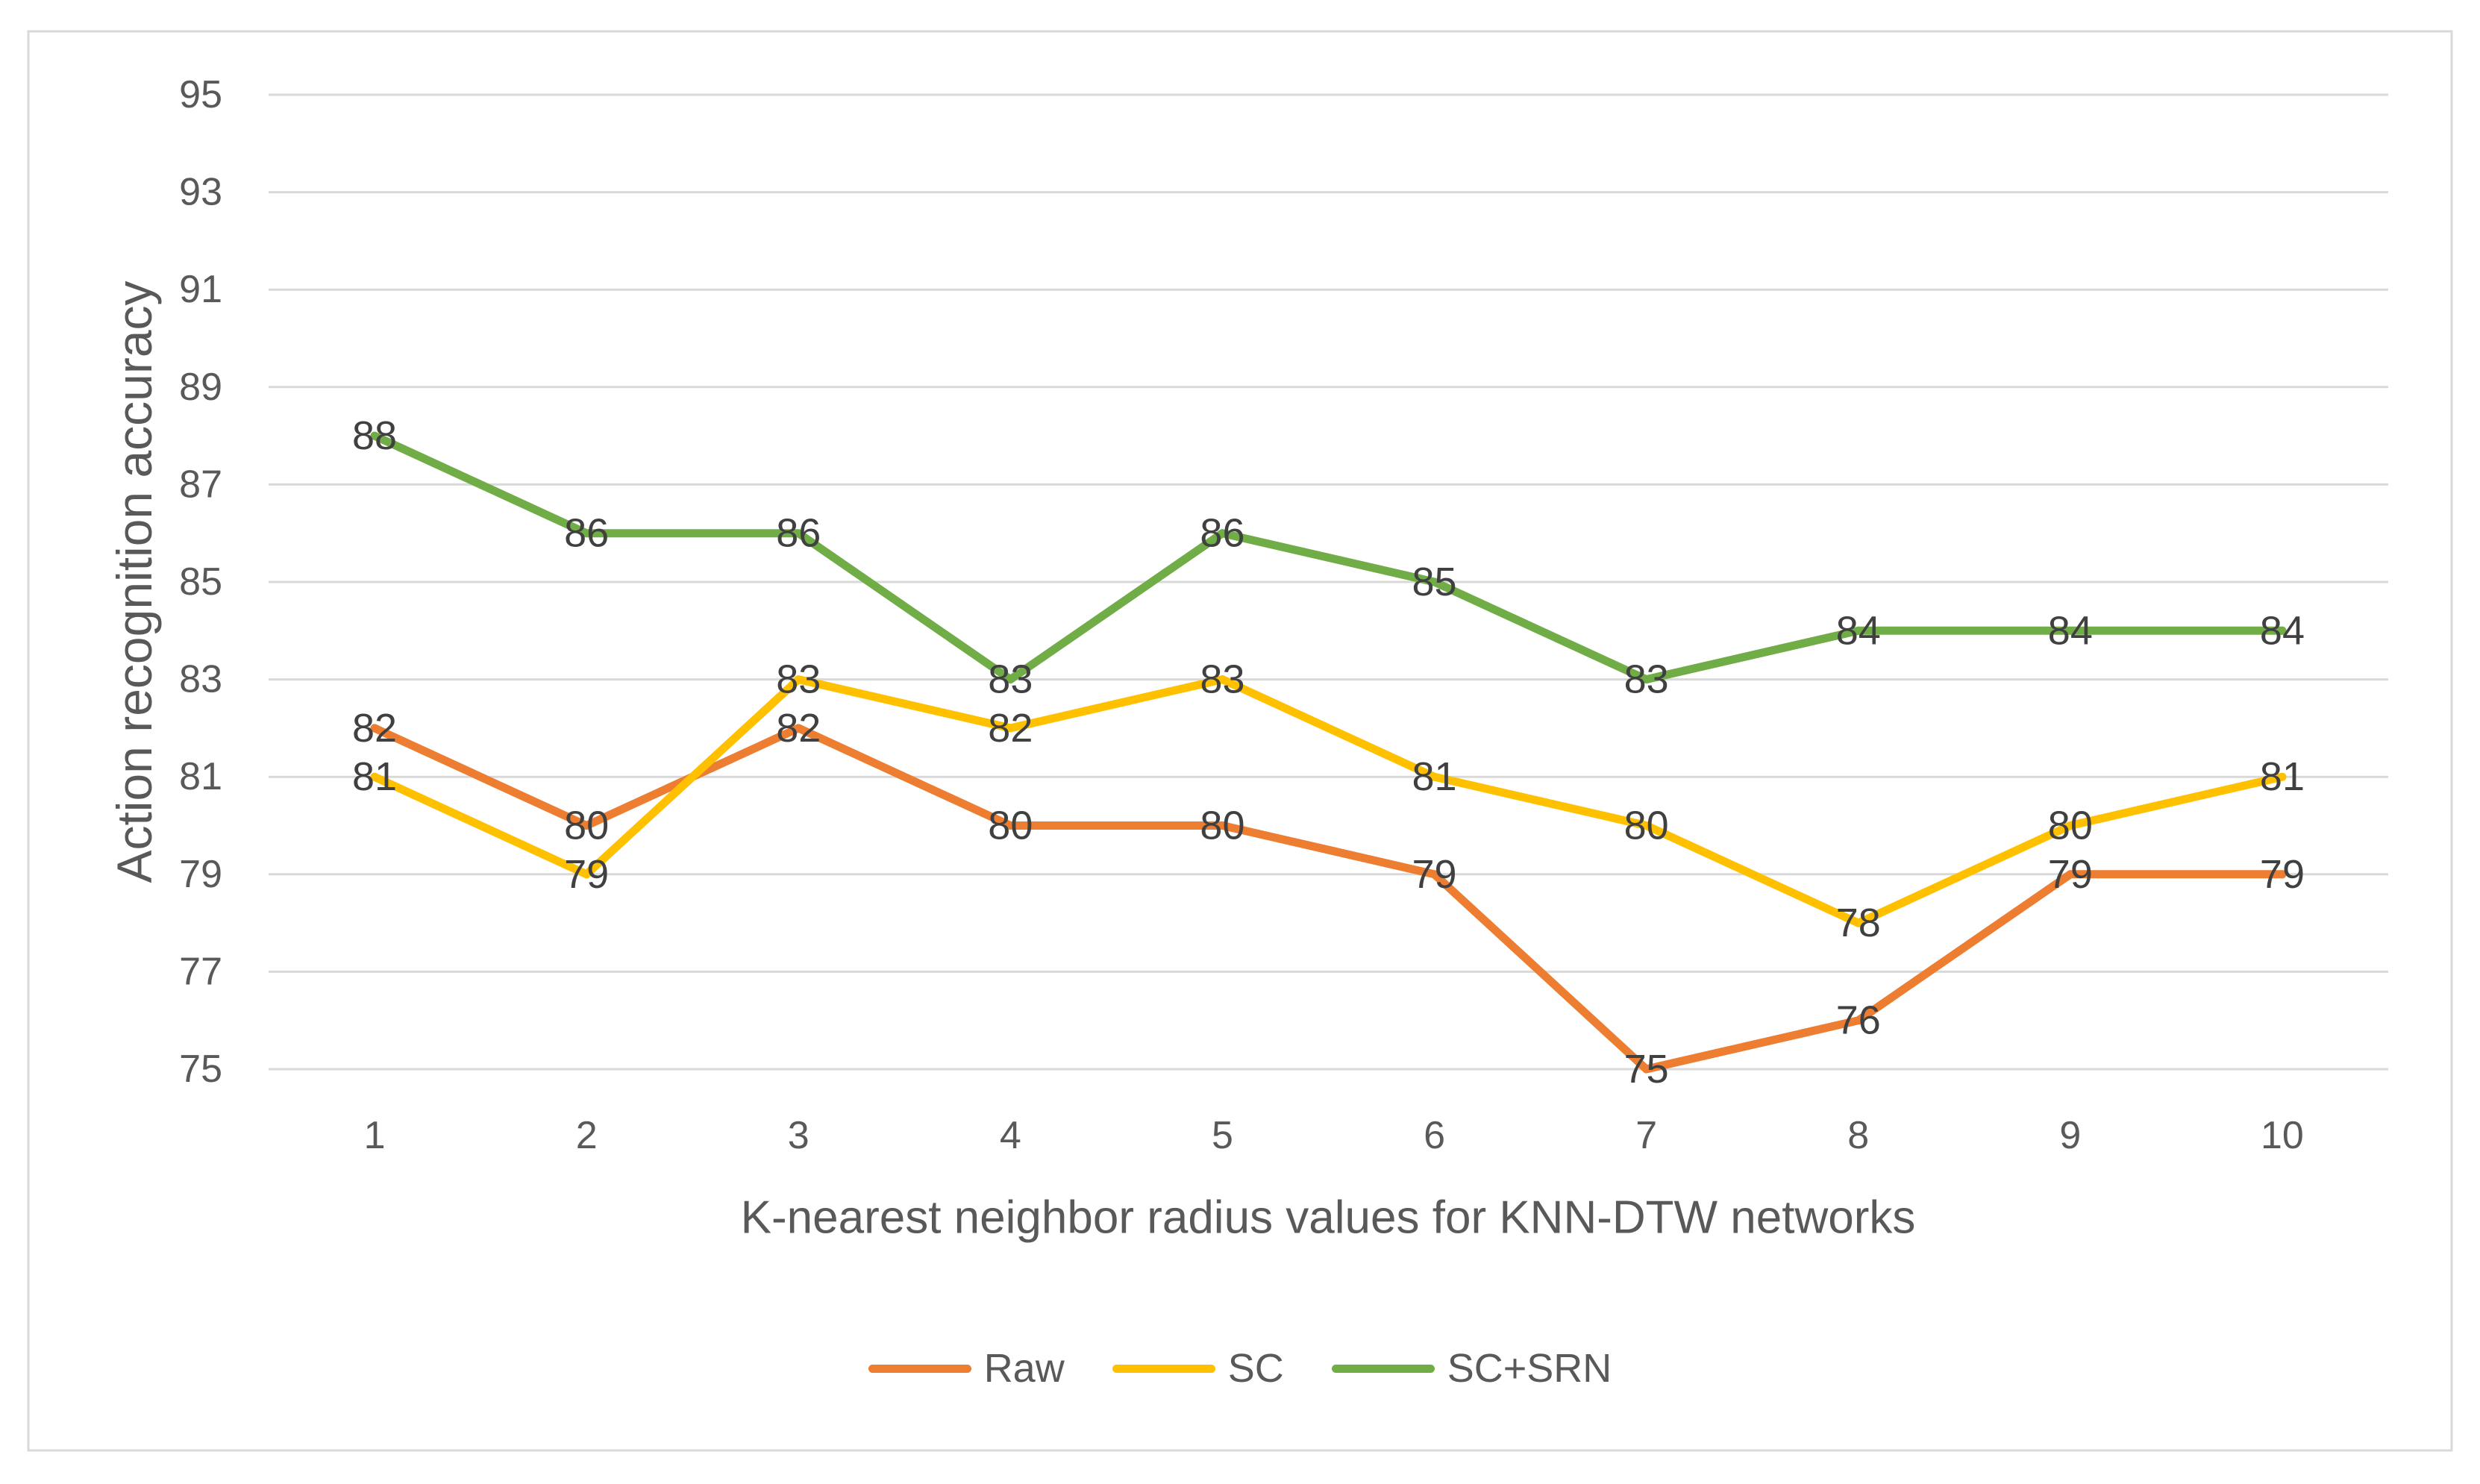  What do you see at coordinates (1163, 1368) in the screenshot?
I see `legend-marker-sc` at bounding box center [1163, 1368].